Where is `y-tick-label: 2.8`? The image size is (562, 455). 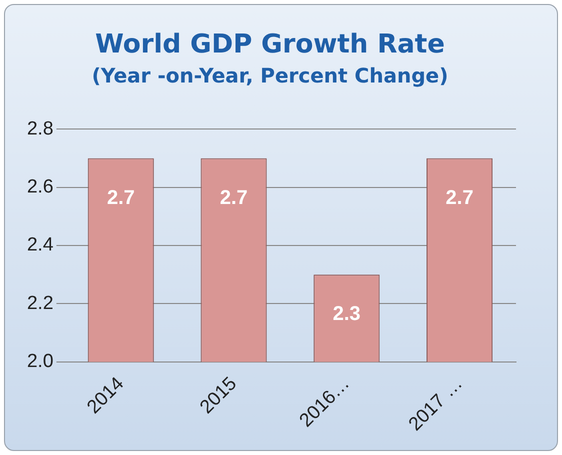
y-tick-label: 2.8 is located at coordinates (40, 129).